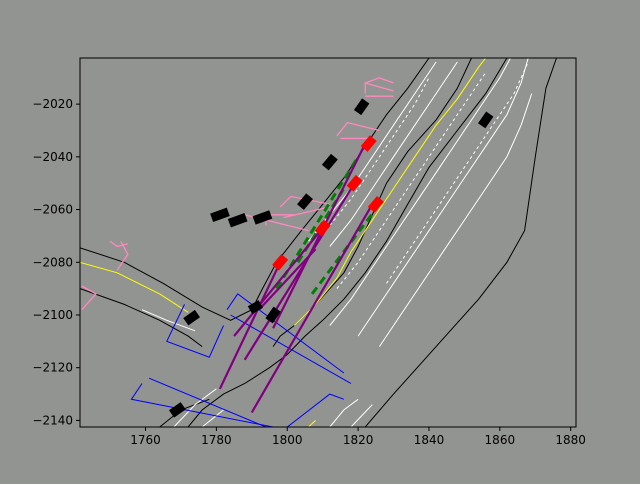 The height and width of the screenshot is (484, 640). Describe the element at coordinates (358, 440) in the screenshot. I see `x-tick-label: 1820` at that location.